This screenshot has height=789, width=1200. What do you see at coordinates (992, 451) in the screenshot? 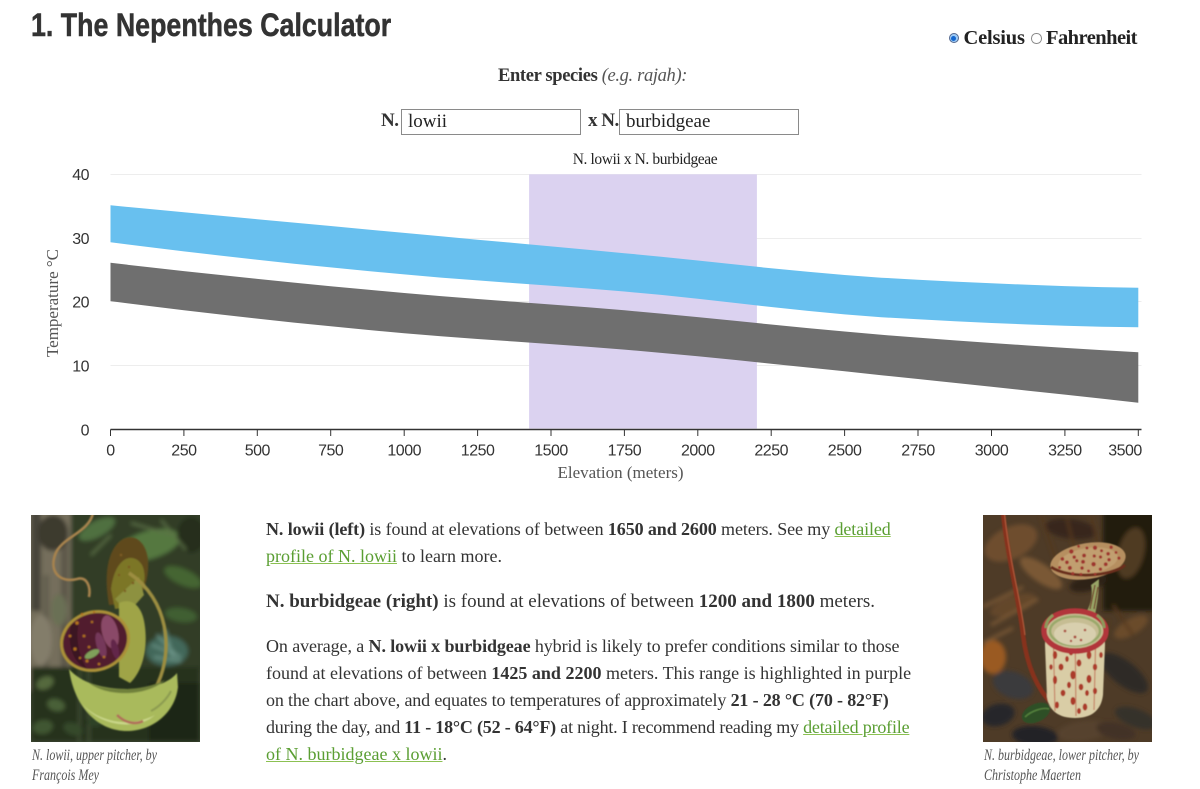
I see `svg-text: 3000` at bounding box center [992, 451].